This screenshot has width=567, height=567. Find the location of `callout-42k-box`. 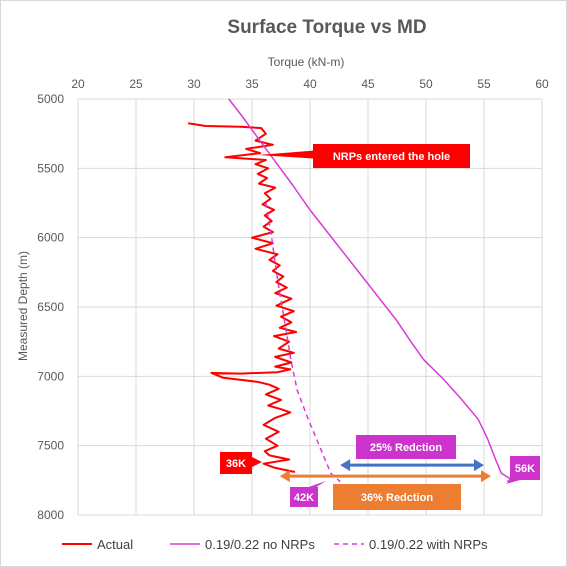

callout-42k-box is located at coordinates (304, 497).